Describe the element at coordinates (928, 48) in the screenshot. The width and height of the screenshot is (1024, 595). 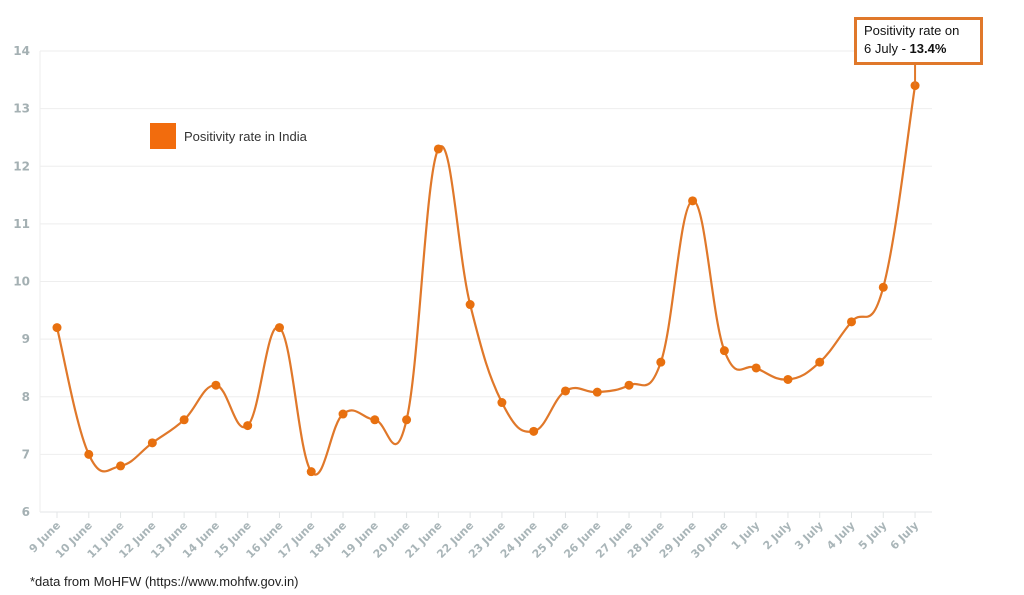
I see `annotation-value: 13.4%` at that location.